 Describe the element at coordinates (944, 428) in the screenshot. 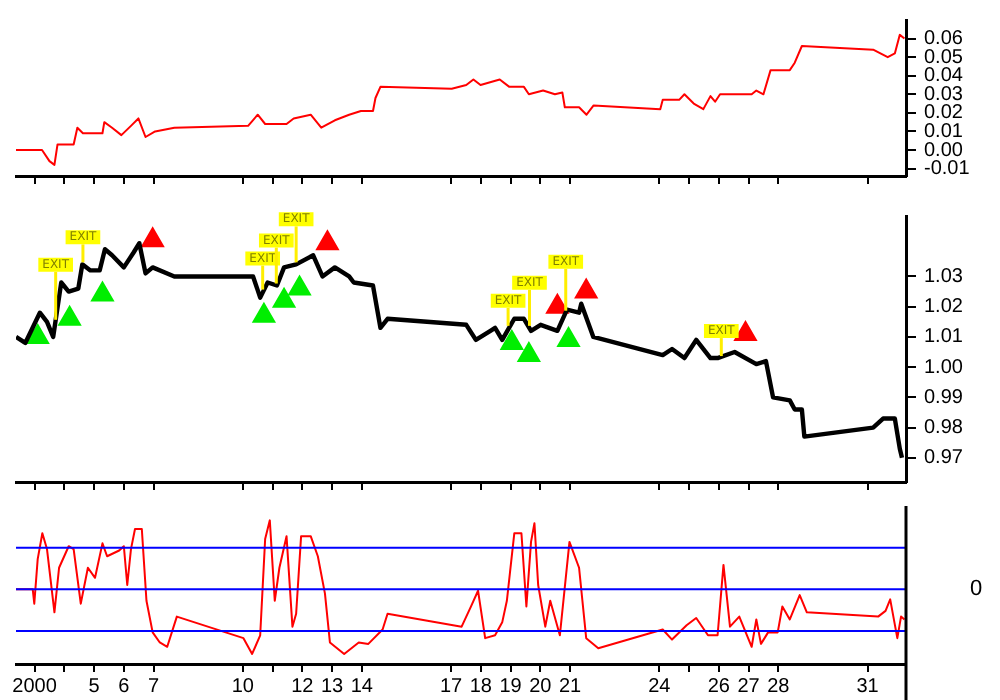

I see `y-tick-label: 0.98` at that location.